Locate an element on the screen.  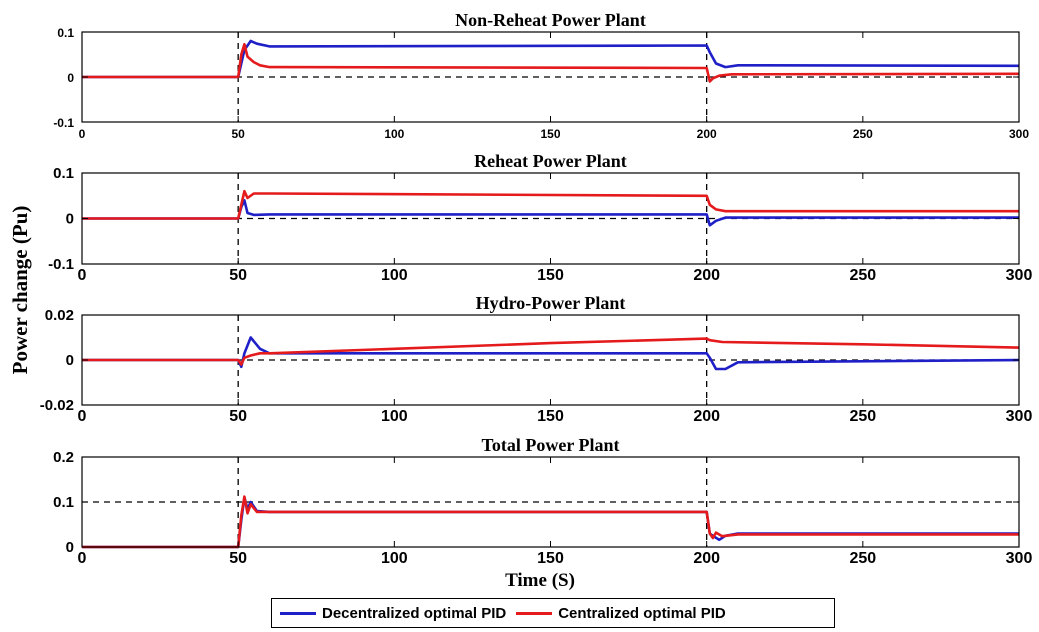
y-axis-label: Power change (Pu) is located at coordinates (20, 290).